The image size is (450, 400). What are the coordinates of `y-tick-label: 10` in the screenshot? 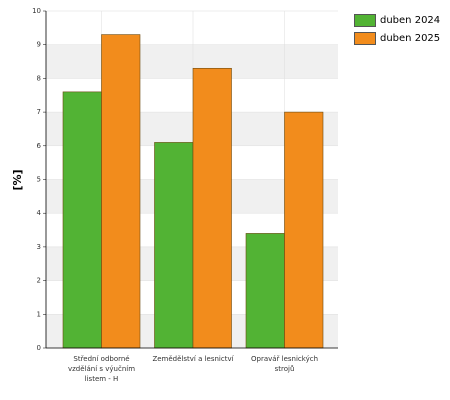 It's located at (36, 11).